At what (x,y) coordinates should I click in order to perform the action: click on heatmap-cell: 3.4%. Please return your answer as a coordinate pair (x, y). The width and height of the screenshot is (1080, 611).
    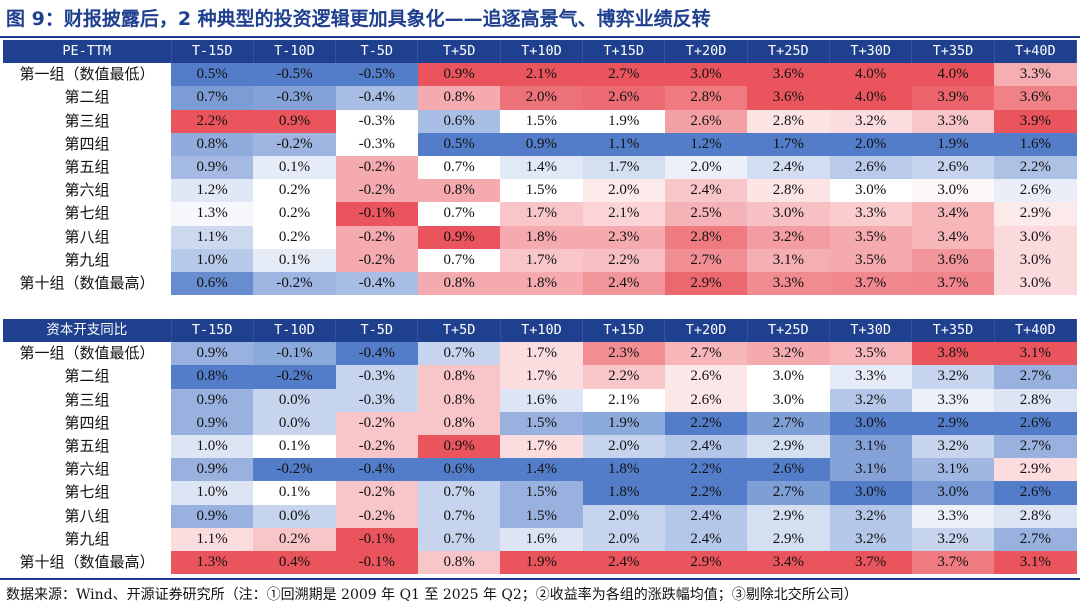
    Looking at the image, I should click on (788, 562).